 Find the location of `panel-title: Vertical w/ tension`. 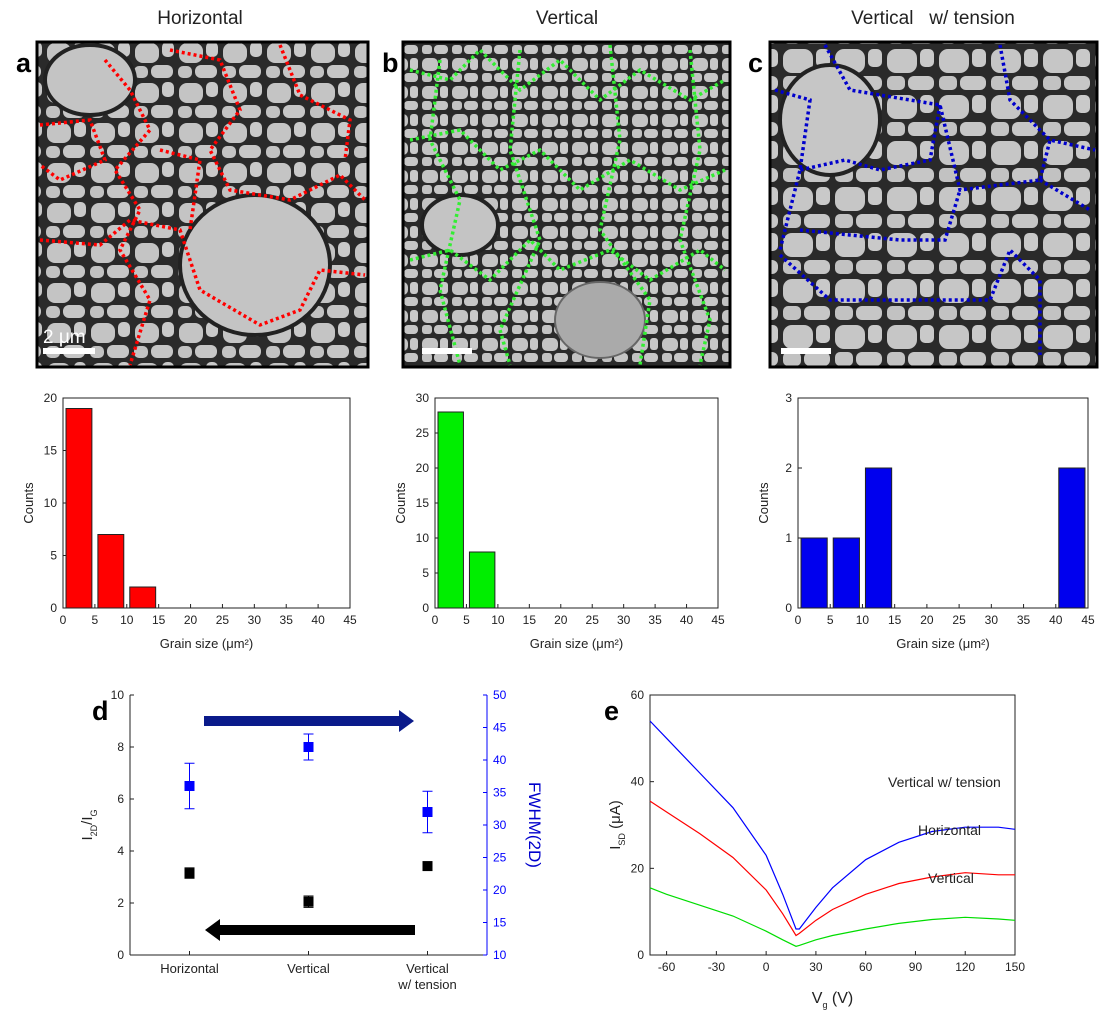

panel-title: Vertical w/ tension is located at coordinates (933, 18).